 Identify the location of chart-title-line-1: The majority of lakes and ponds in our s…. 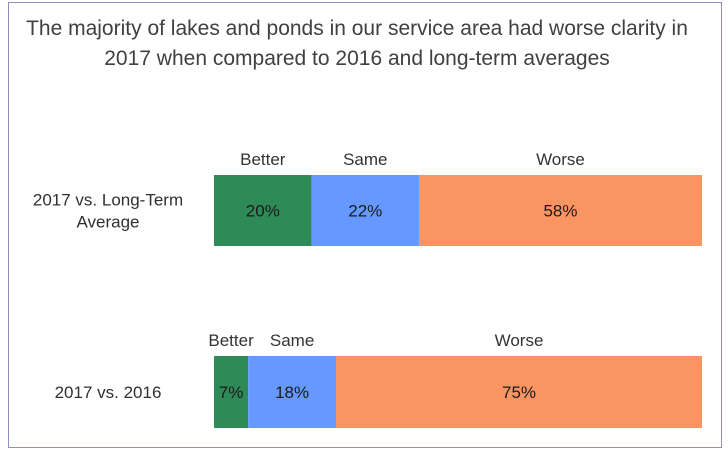
(357, 28).